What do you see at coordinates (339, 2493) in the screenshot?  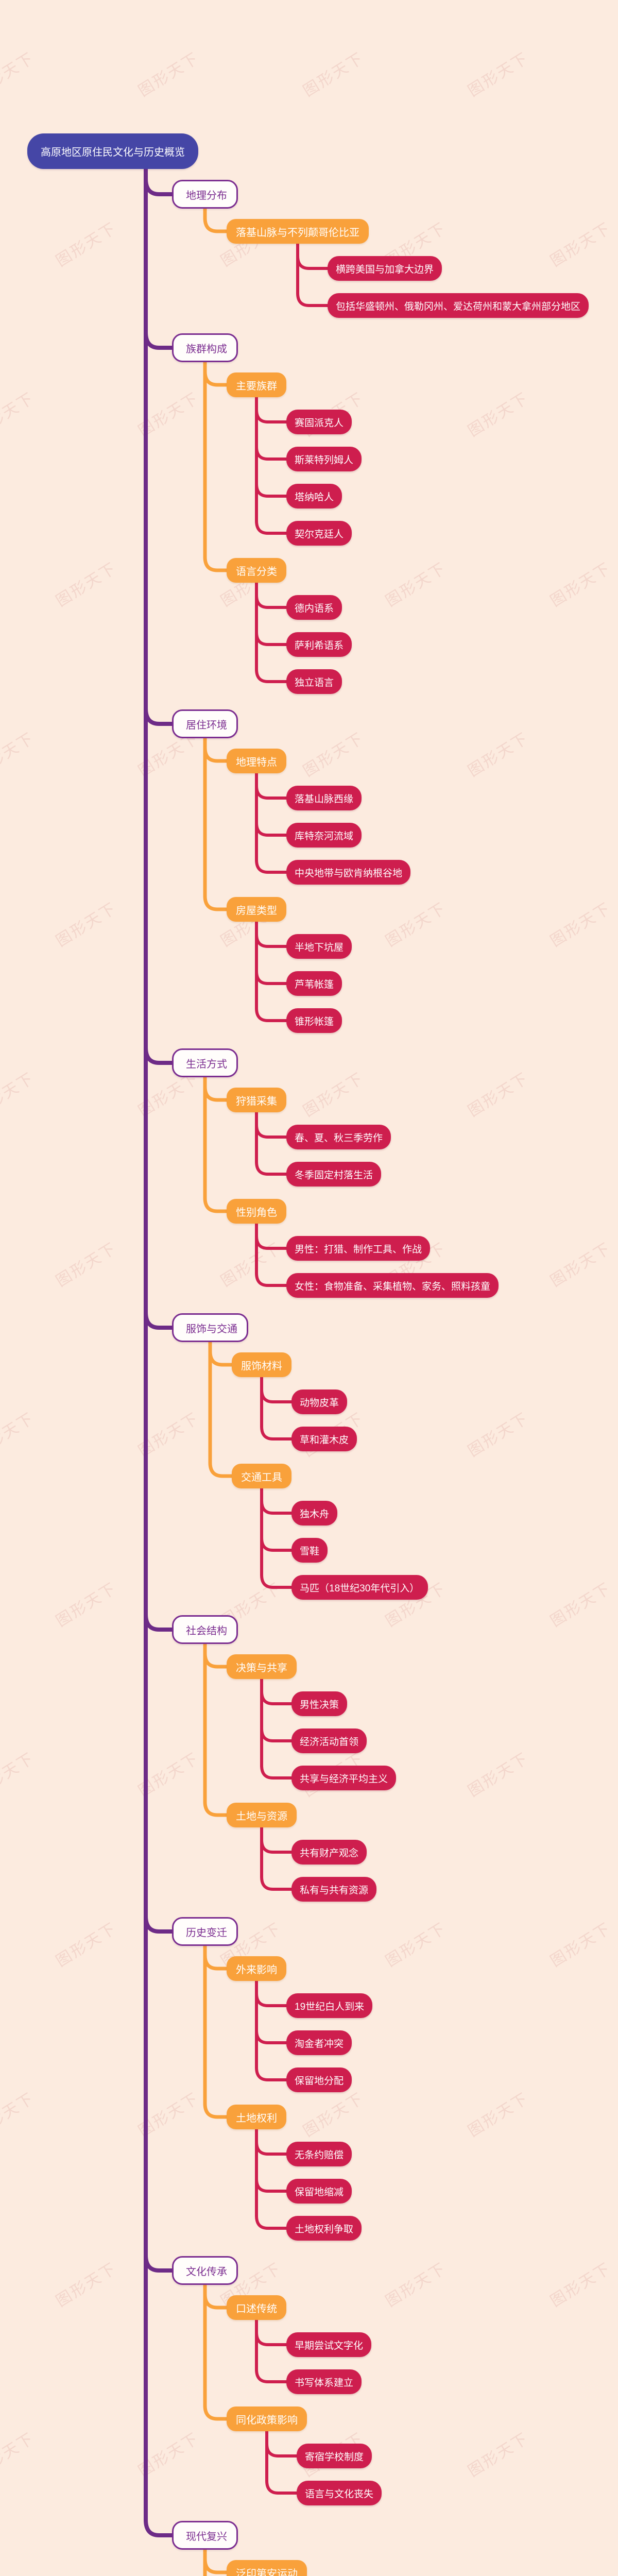 I see `leaf-node: 语言与文化丧失` at bounding box center [339, 2493].